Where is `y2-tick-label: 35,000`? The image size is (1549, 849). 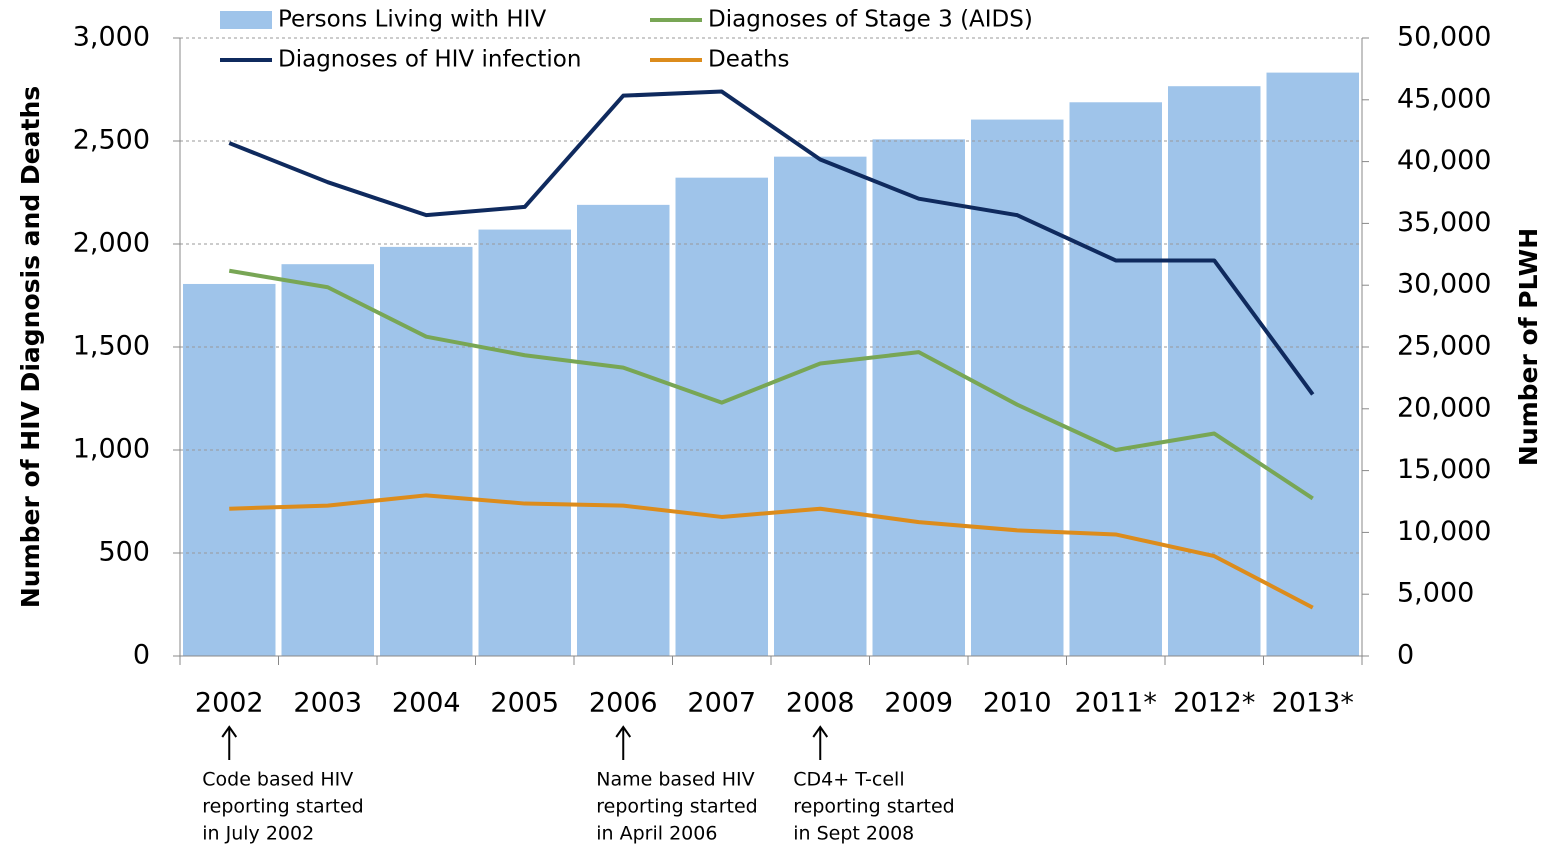 y2-tick-label: 35,000 is located at coordinates (1444, 222).